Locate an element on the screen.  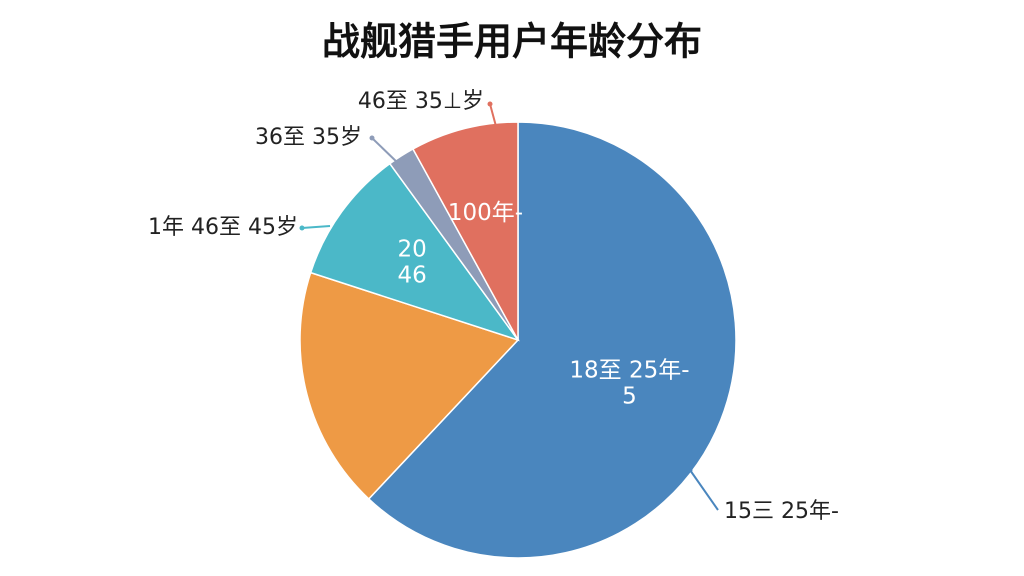
category-label: 15三 25年- is located at coordinates (781, 511).